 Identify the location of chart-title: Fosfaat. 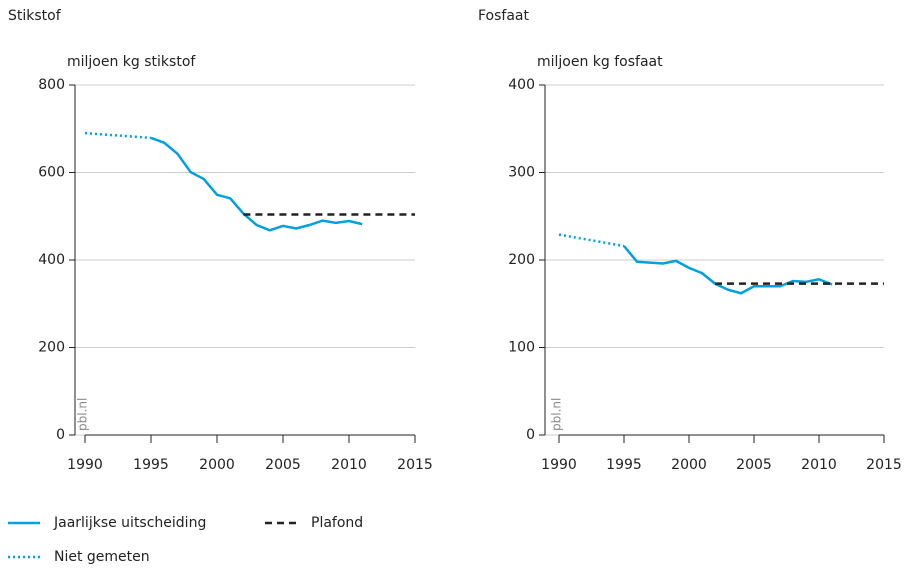
(504, 16).